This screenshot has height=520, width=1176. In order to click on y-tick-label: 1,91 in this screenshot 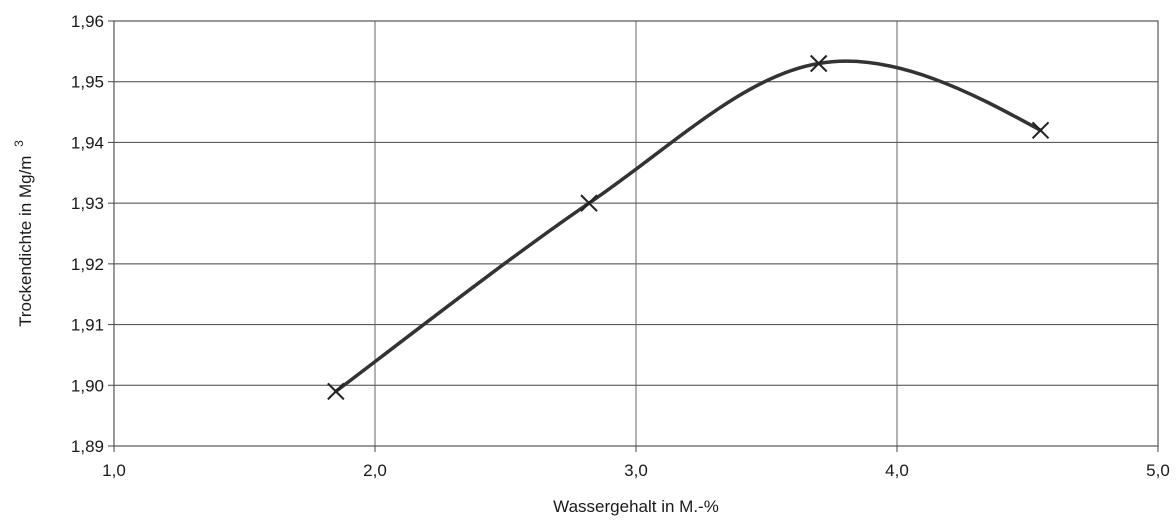, I will do `click(87, 325)`.